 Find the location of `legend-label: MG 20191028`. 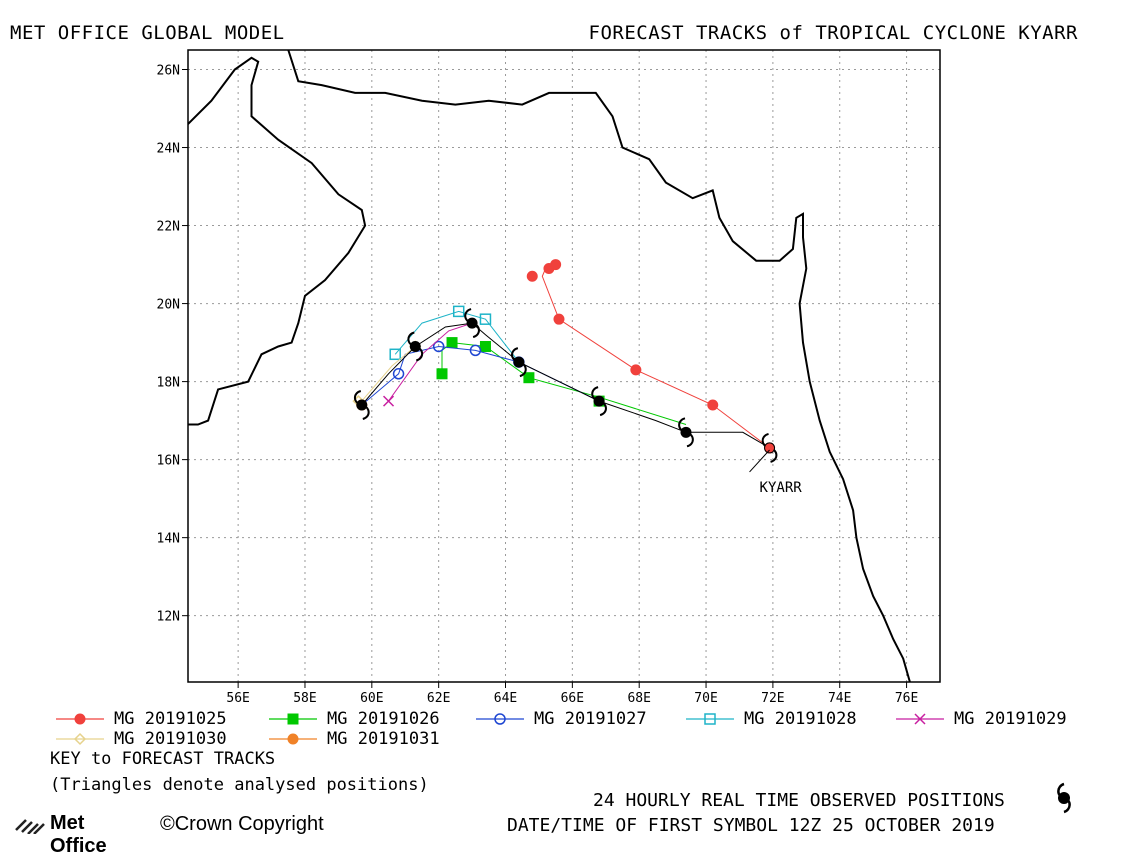

legend-label: MG 20191028 is located at coordinates (800, 719).